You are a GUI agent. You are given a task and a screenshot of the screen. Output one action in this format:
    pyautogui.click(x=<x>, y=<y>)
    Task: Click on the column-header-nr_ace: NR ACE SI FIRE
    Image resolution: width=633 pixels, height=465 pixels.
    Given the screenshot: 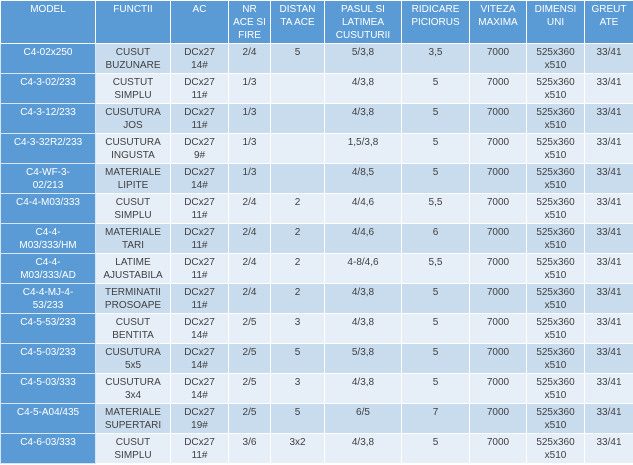 What is the action you would take?
    pyautogui.click(x=249, y=22)
    